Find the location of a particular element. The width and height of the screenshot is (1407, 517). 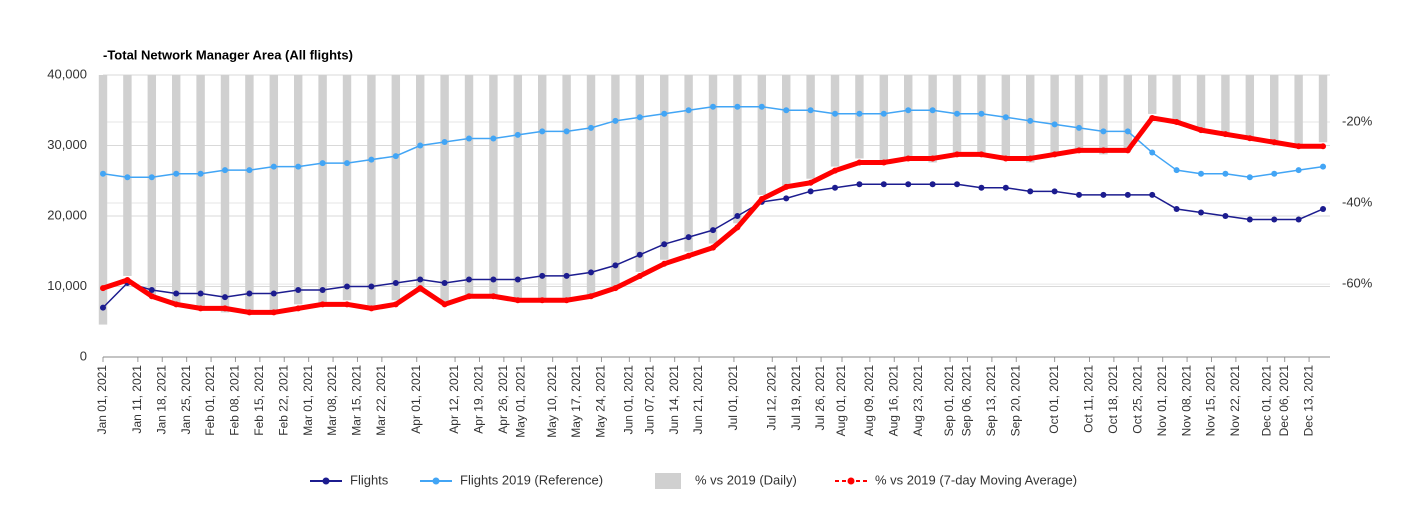

x-tick-label: Feb 22, 2021 is located at coordinates (283, 400).